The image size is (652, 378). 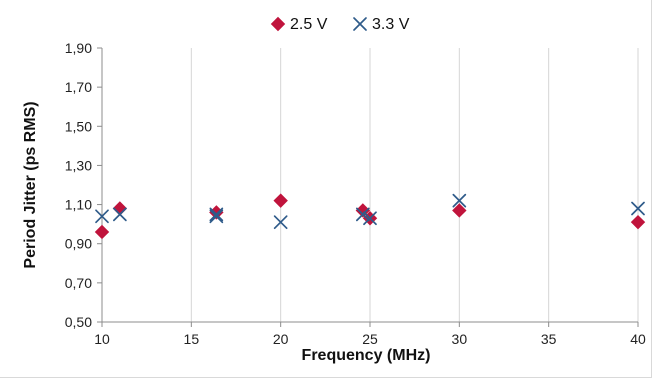 I want to click on legend-marker-3-3v, so click(x=360, y=24).